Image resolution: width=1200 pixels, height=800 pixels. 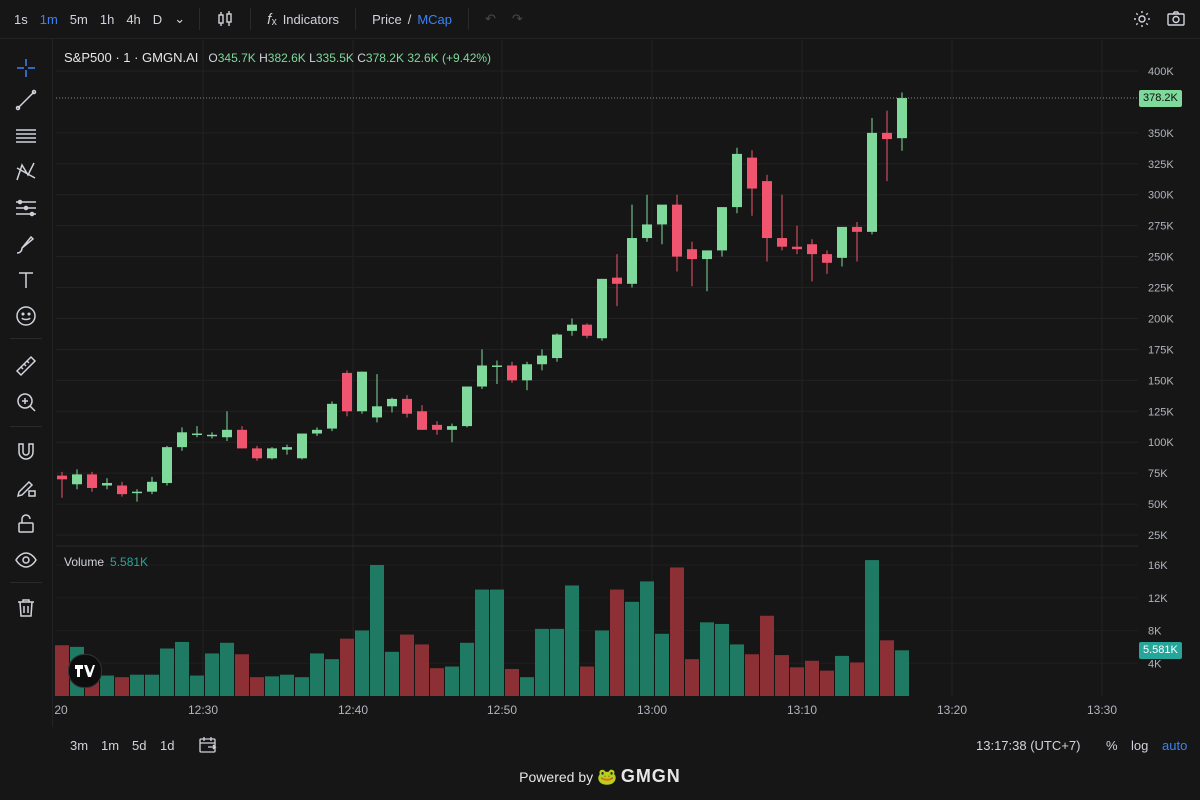 What do you see at coordinates (1160, 650) in the screenshot?
I see `last-volume-tag: 5.581K` at bounding box center [1160, 650].